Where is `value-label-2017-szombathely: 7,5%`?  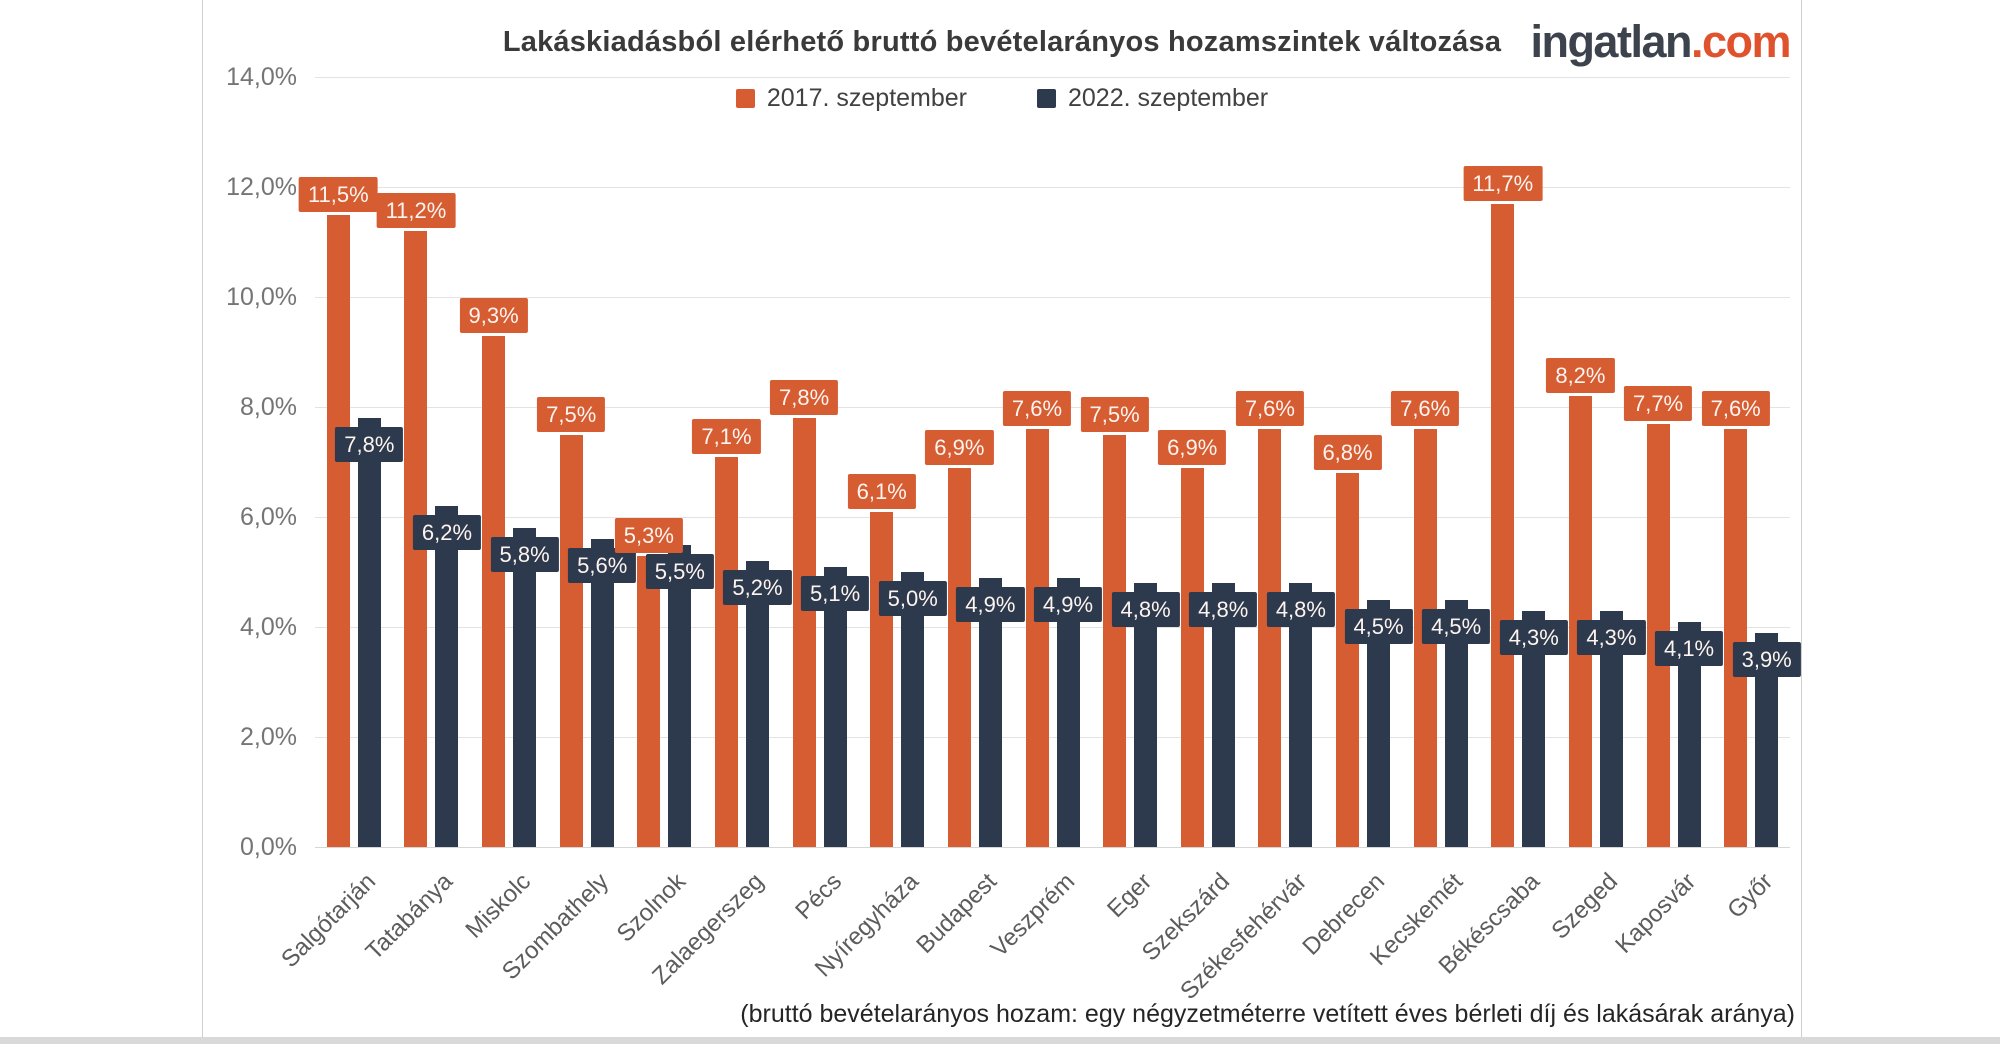 value-label-2017-szombathely: 7,5% is located at coordinates (571, 414).